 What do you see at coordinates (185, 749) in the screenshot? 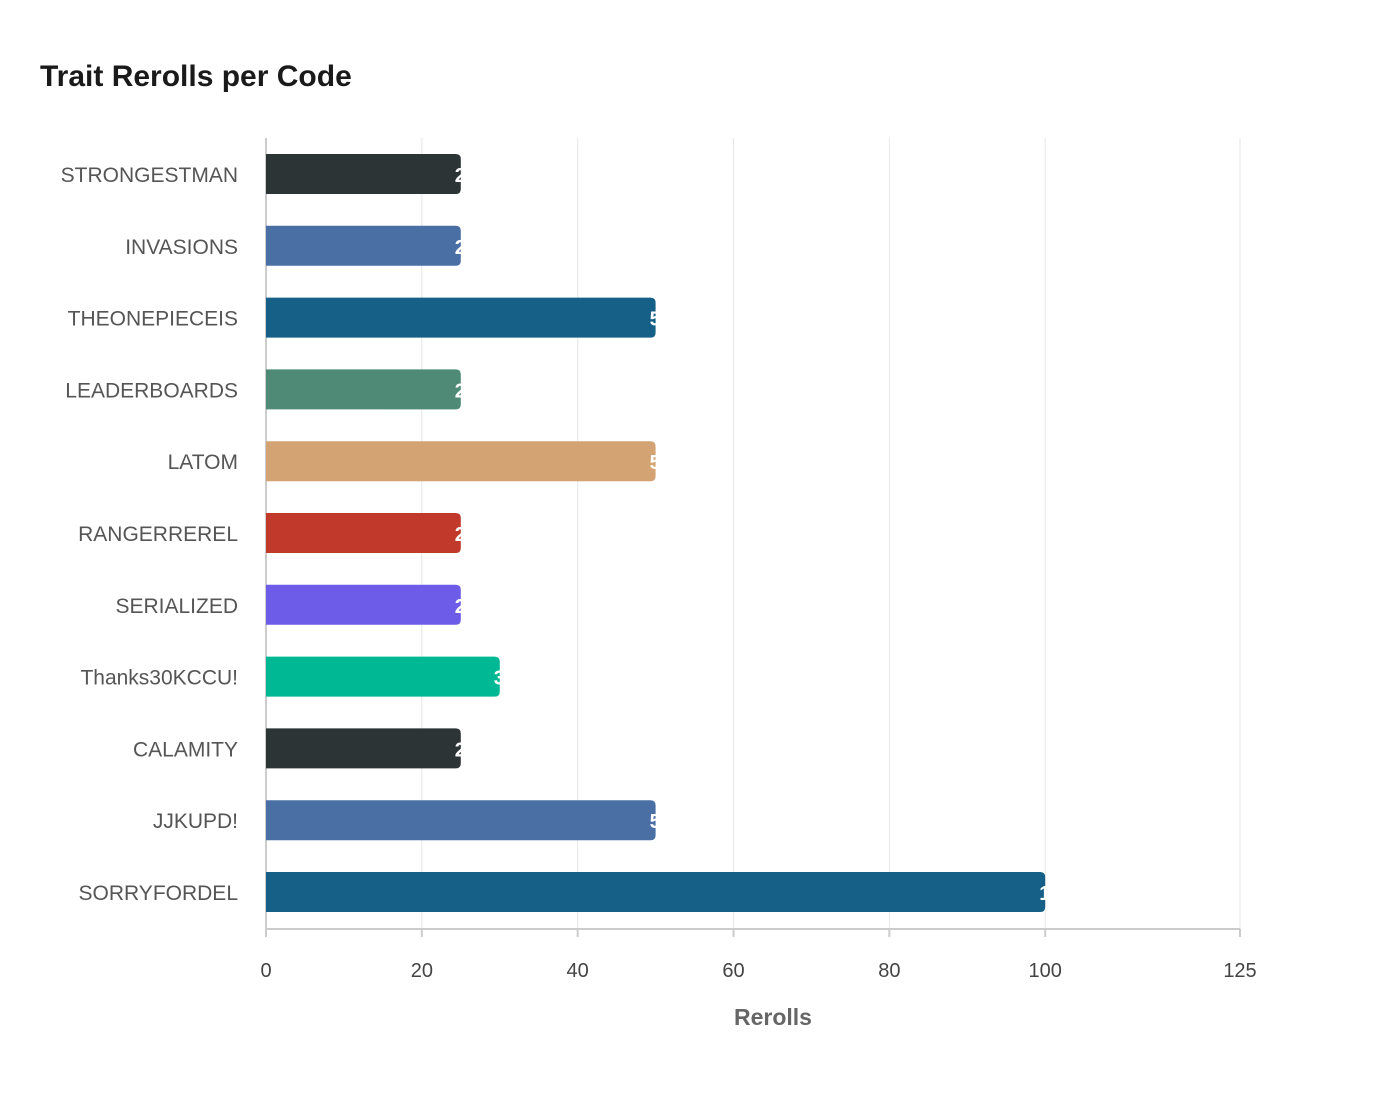
I see `category-label: CALAMITY` at bounding box center [185, 749].